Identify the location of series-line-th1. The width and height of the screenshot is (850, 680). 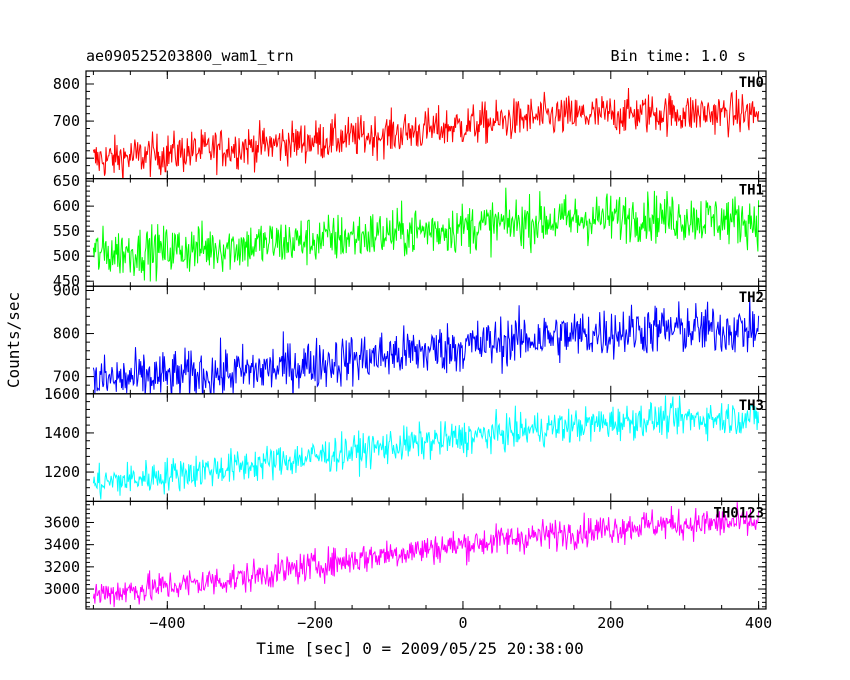
(426, 234).